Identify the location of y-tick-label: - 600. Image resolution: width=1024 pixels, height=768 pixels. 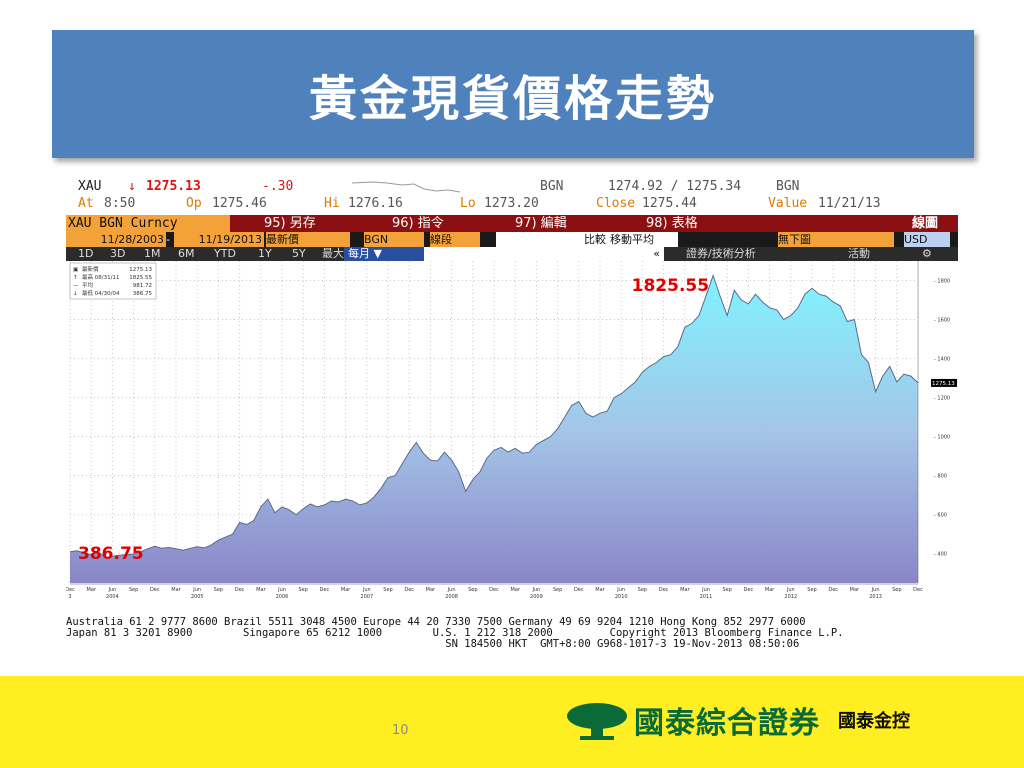
(940, 516).